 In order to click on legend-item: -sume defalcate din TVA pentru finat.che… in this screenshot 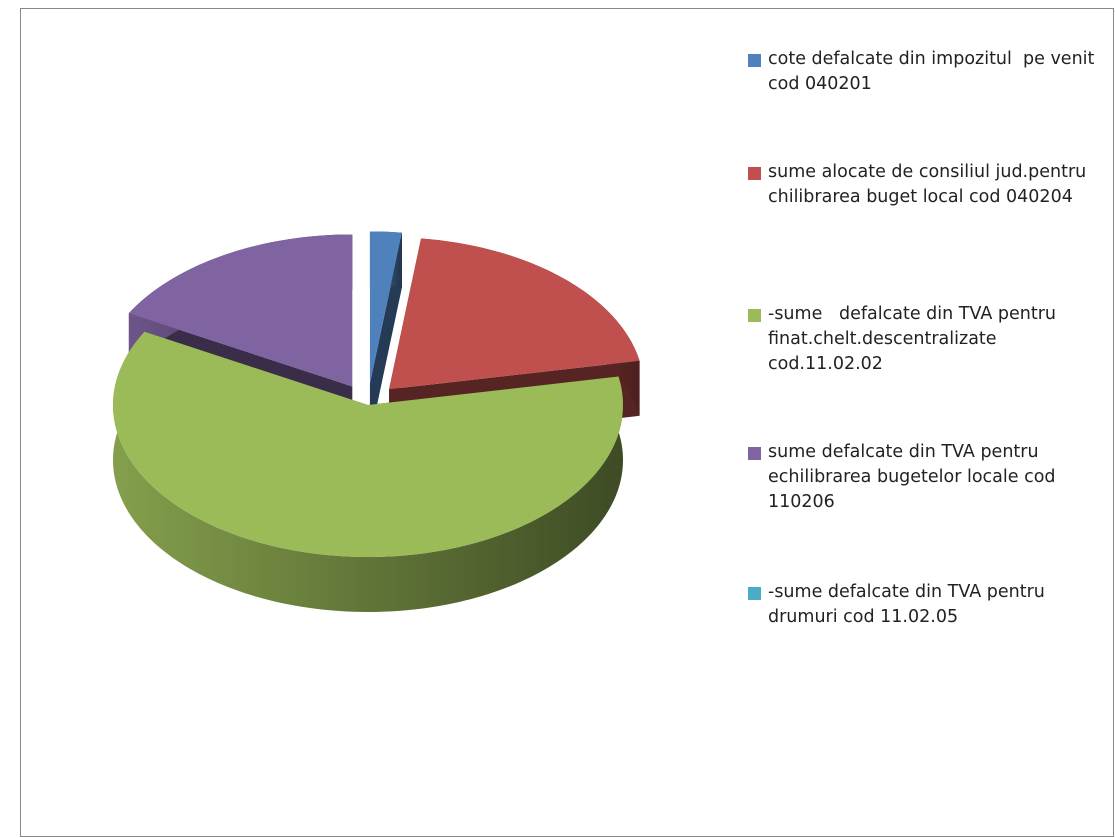, I will do `click(929, 339)`.